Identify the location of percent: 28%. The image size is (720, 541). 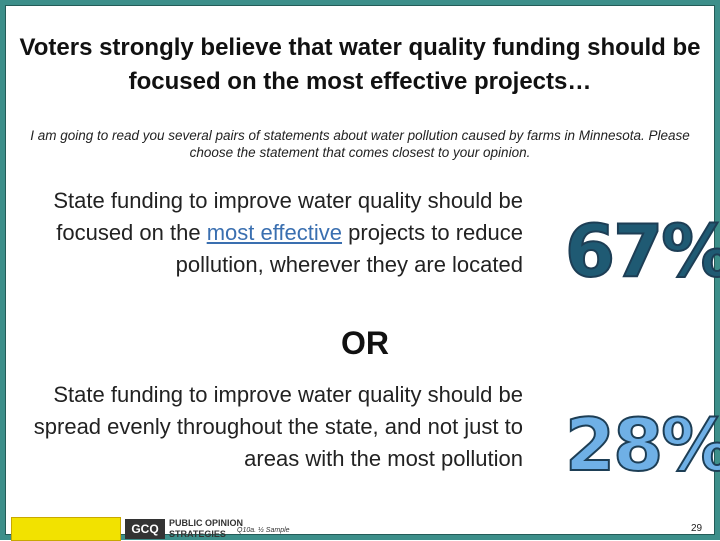
(642, 445).